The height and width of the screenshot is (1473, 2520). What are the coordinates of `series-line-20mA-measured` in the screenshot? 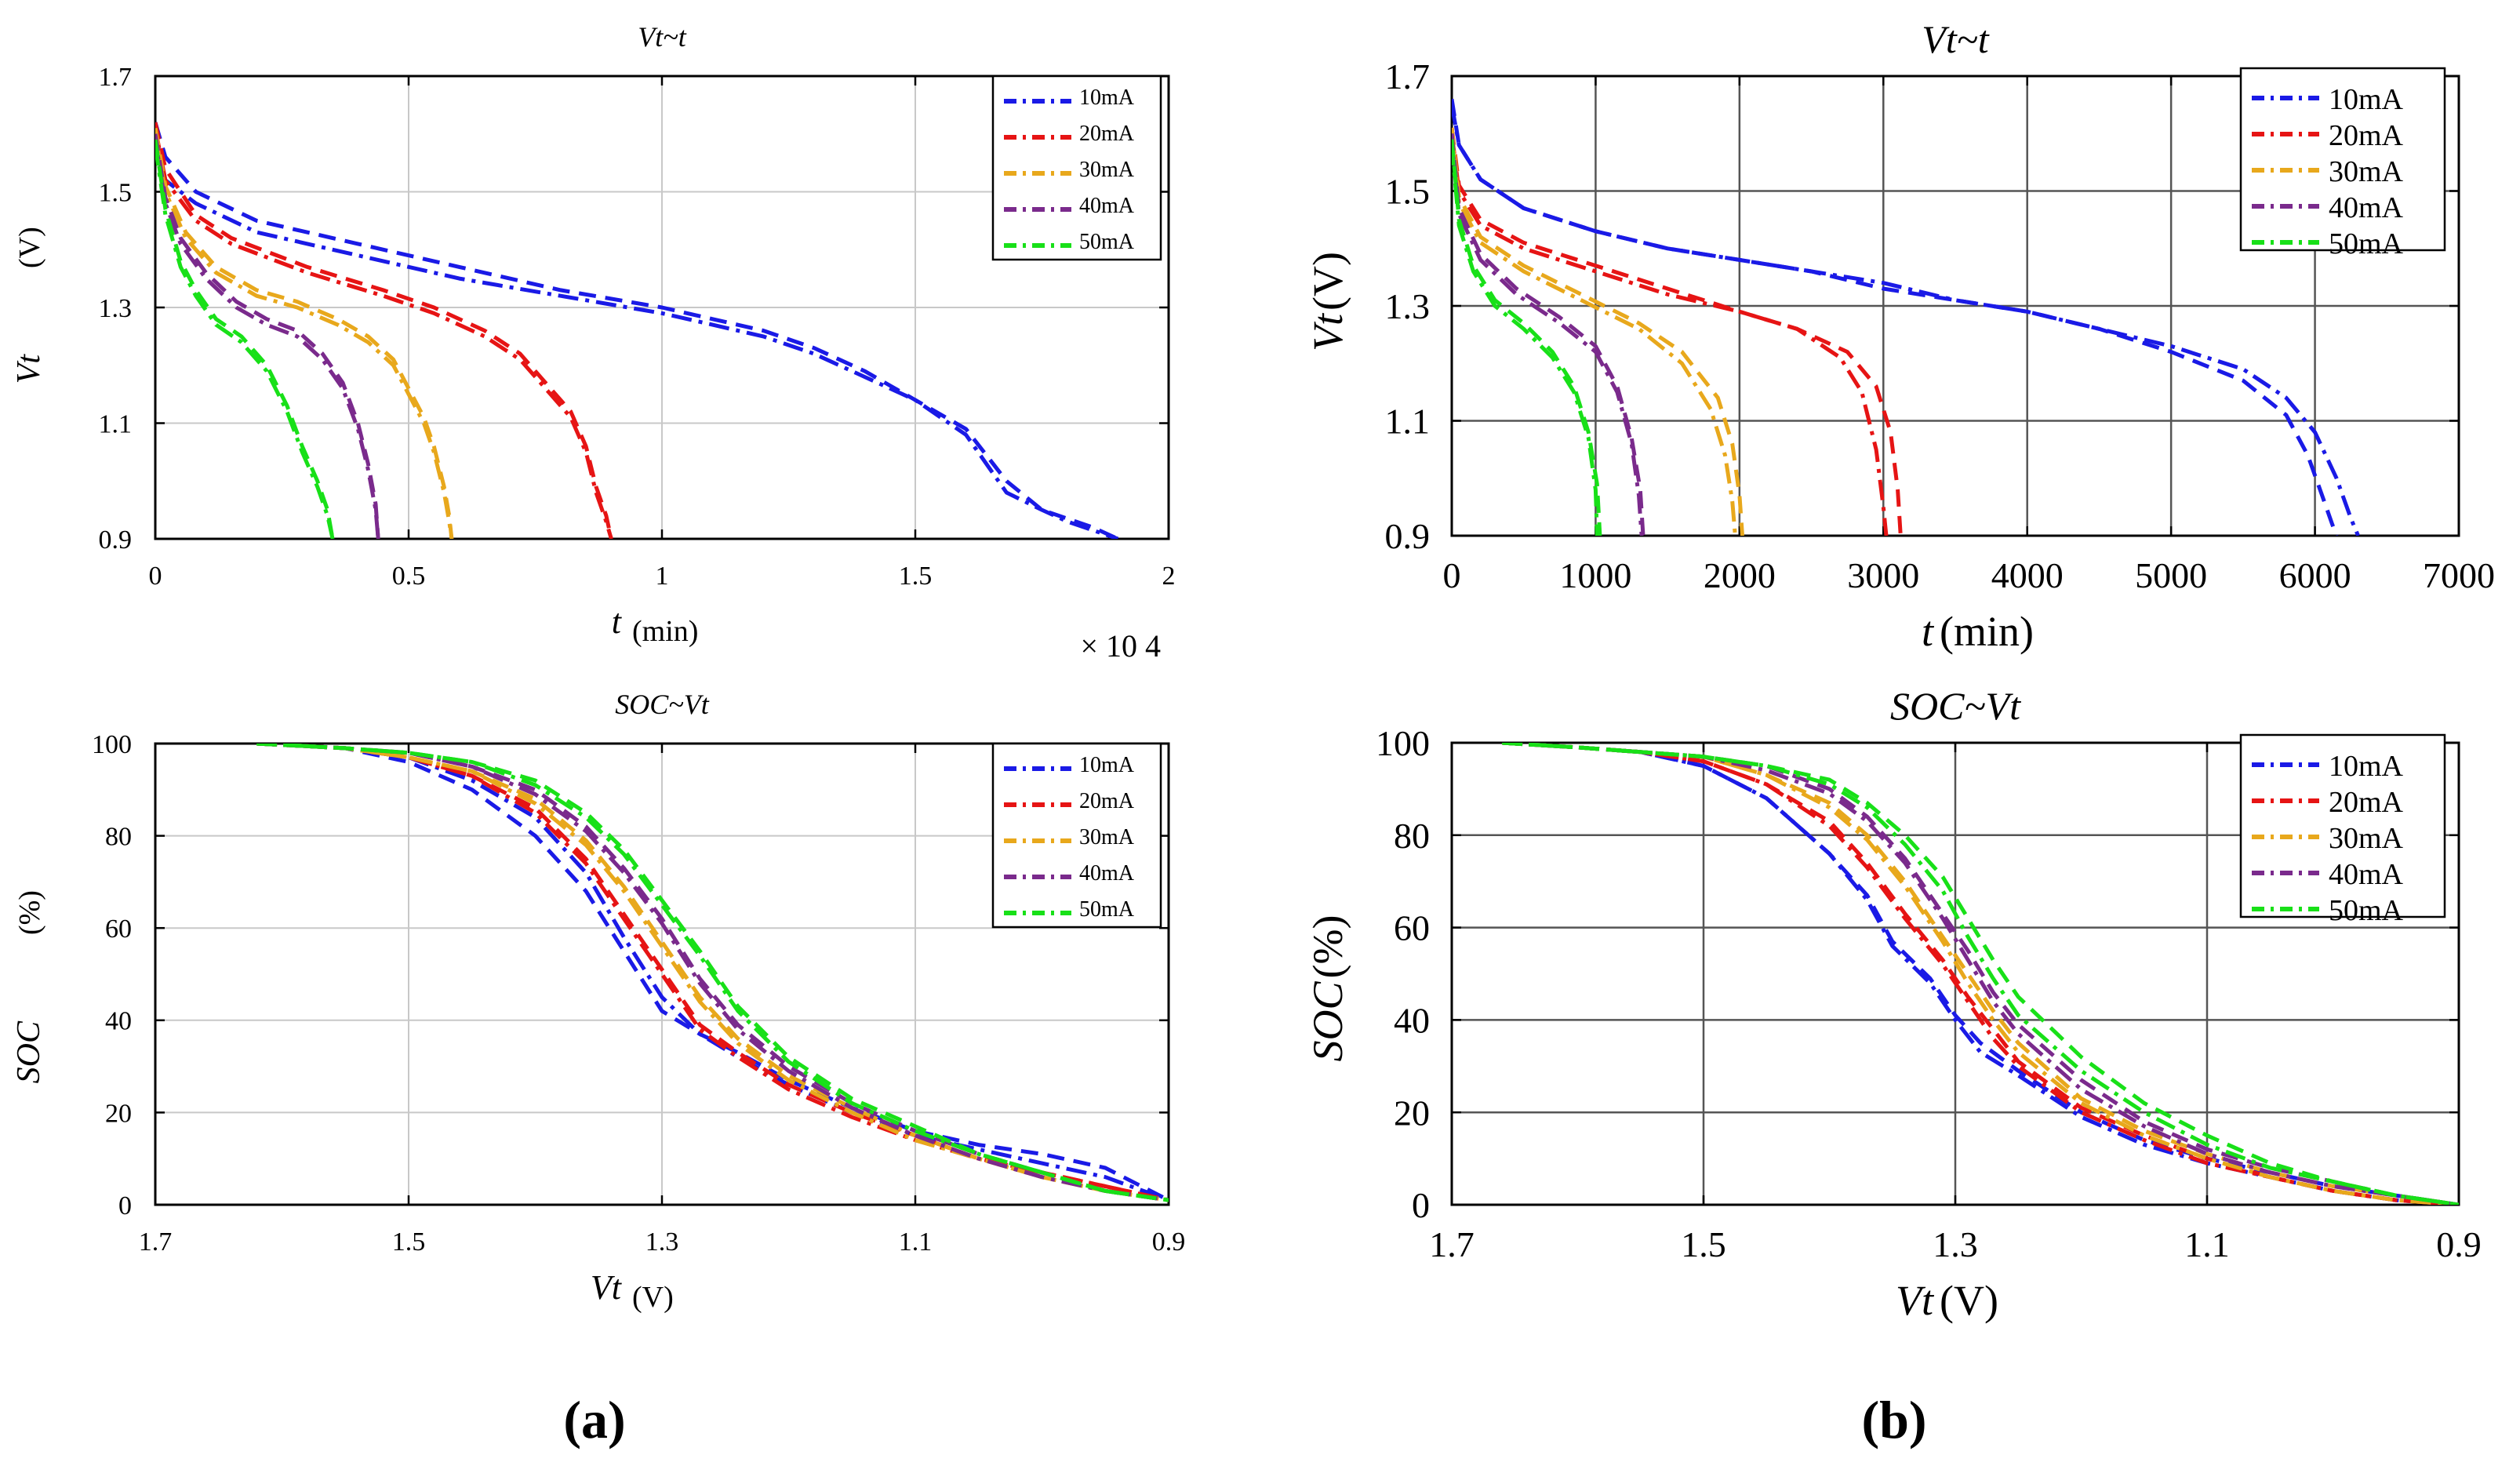 It's located at (384, 333).